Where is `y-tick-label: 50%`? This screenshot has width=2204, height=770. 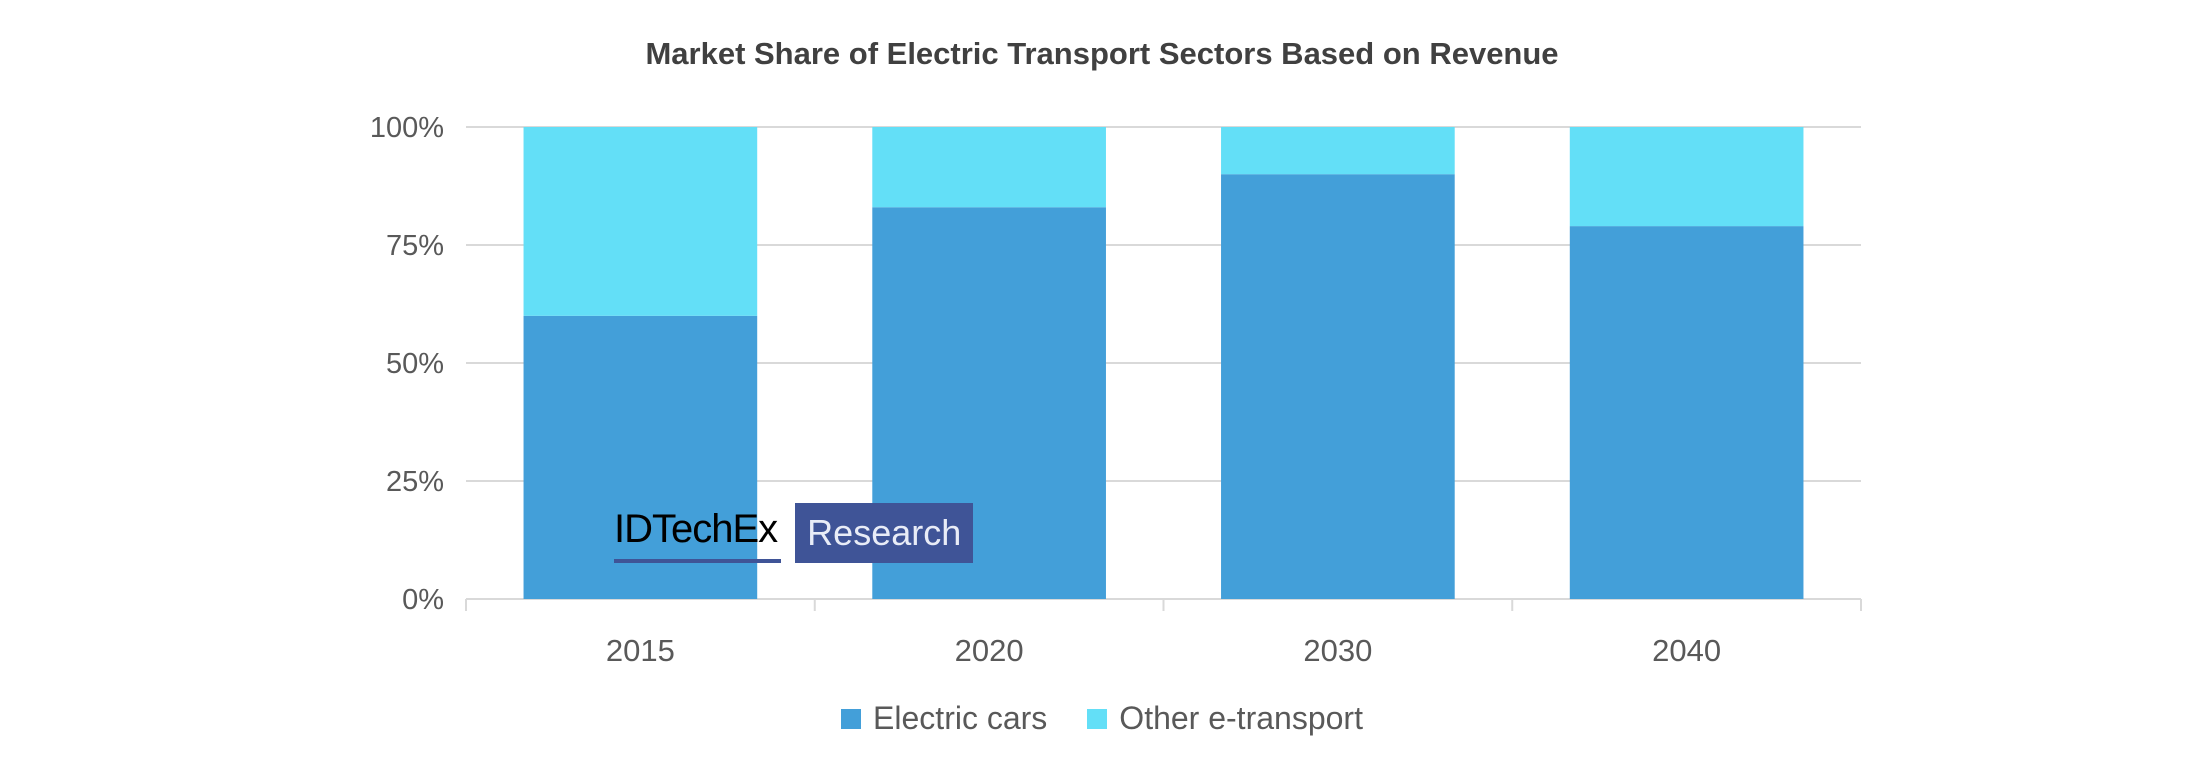 y-tick-label: 50% is located at coordinates (415, 364).